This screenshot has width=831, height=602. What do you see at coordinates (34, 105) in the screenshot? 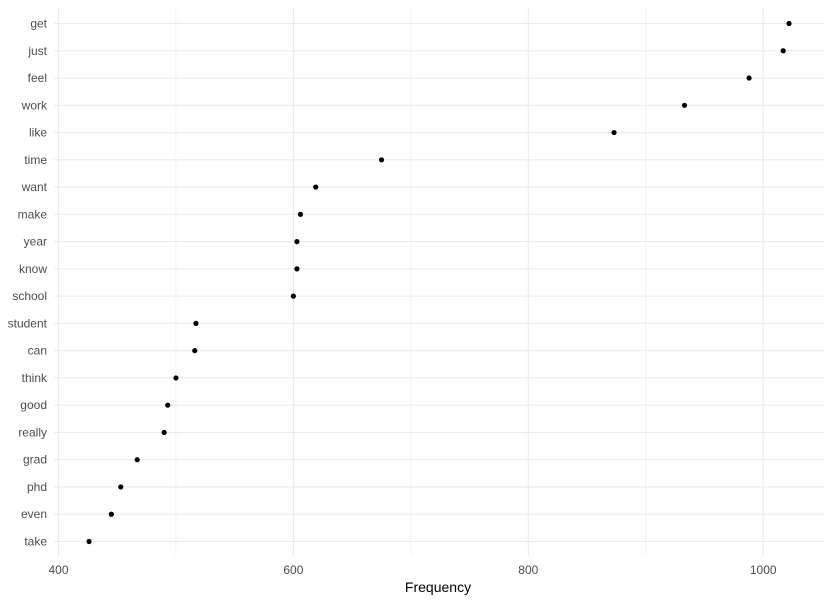
I see `category-label: work` at bounding box center [34, 105].